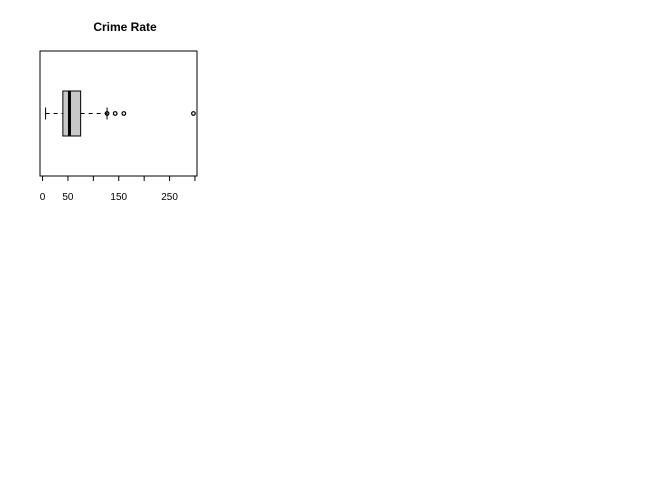 The height and width of the screenshot is (480, 672). Describe the element at coordinates (118, 189) in the screenshot. I see `x-axis: 0 50 150 250` at that location.